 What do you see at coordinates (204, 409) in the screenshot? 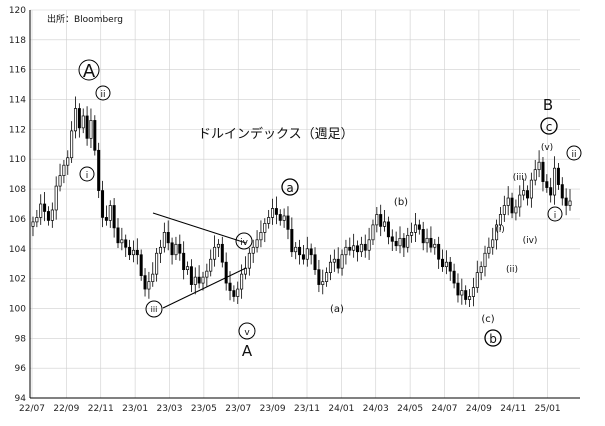
I see `x-tick-label: 23/05` at bounding box center [204, 409].